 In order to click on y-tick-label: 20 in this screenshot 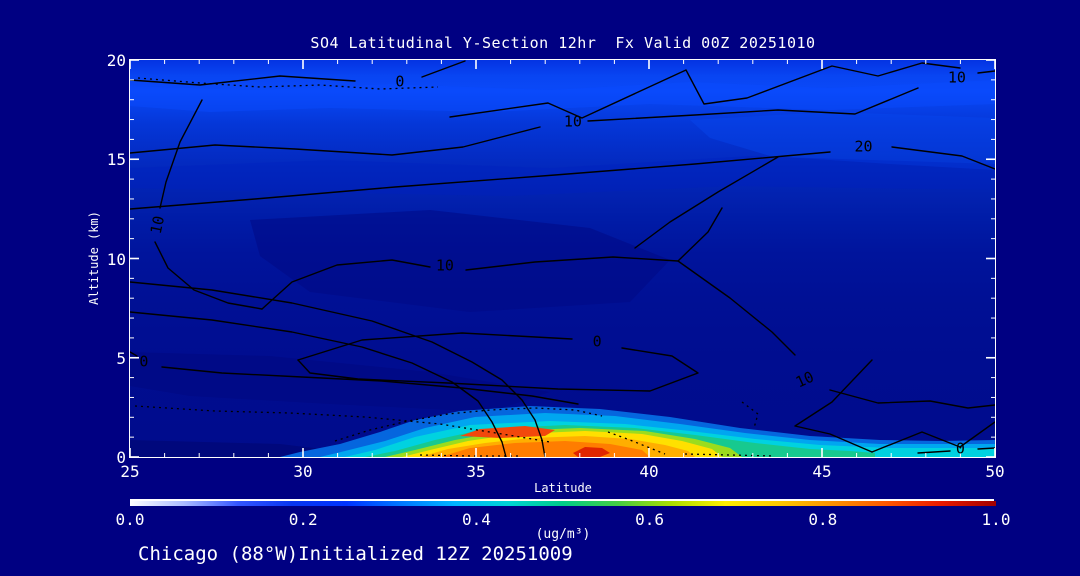, I will do `click(116, 60)`.